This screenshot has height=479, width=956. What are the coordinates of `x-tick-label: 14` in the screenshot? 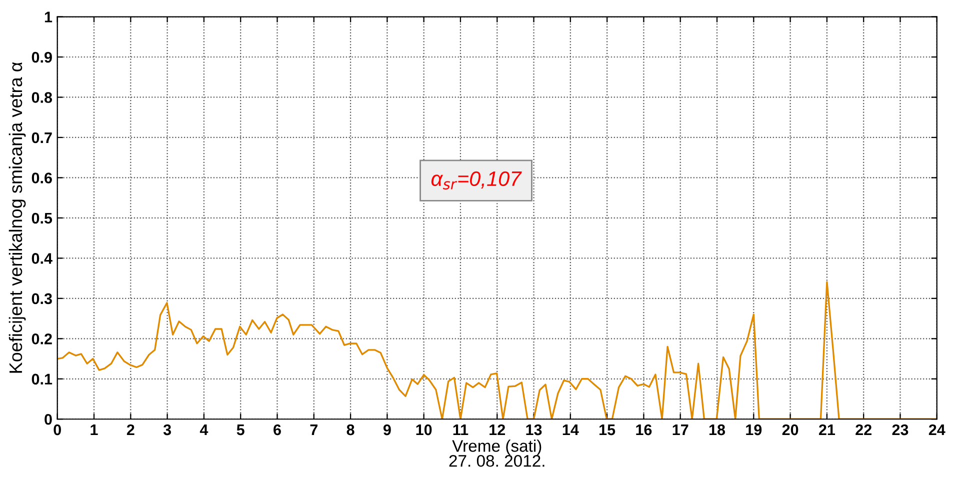 It's located at (570, 430).